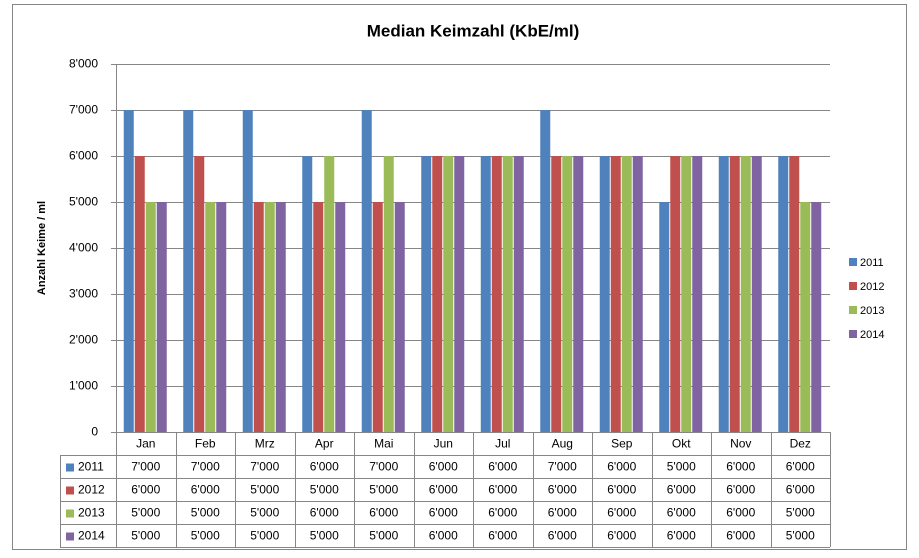 This screenshot has width=919, height=558. Describe the element at coordinates (622, 444) in the screenshot. I see `x-tick-label: Sep` at that location.